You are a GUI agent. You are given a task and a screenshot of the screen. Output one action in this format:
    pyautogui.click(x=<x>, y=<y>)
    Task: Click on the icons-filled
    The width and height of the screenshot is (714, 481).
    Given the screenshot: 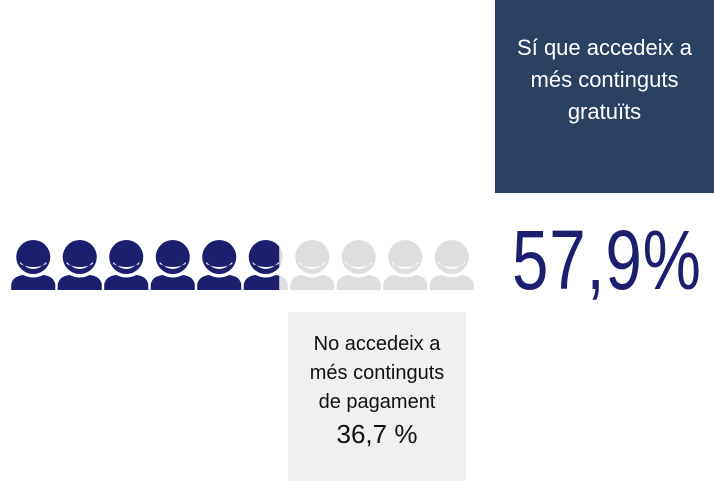 What is the action you would take?
    pyautogui.click(x=145, y=265)
    